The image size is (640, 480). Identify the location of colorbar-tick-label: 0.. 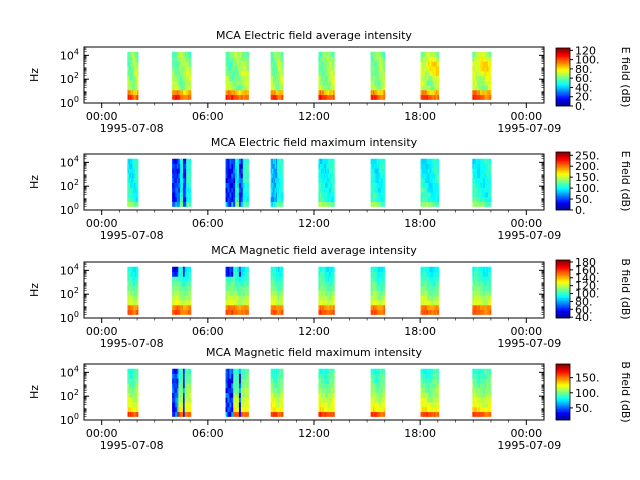
(580, 210).